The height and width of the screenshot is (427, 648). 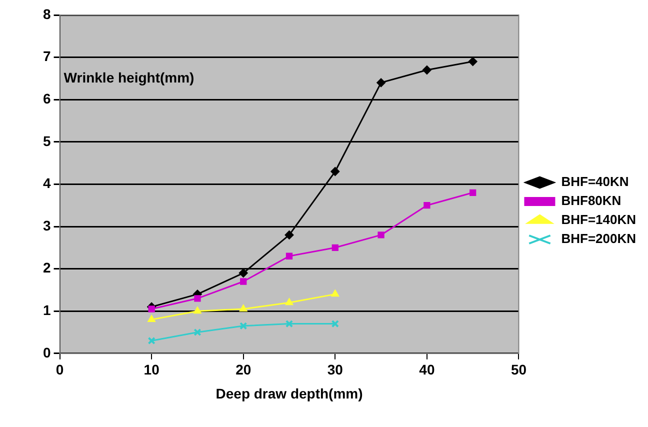 I want to click on y-tick-label: 5, so click(x=46, y=140).